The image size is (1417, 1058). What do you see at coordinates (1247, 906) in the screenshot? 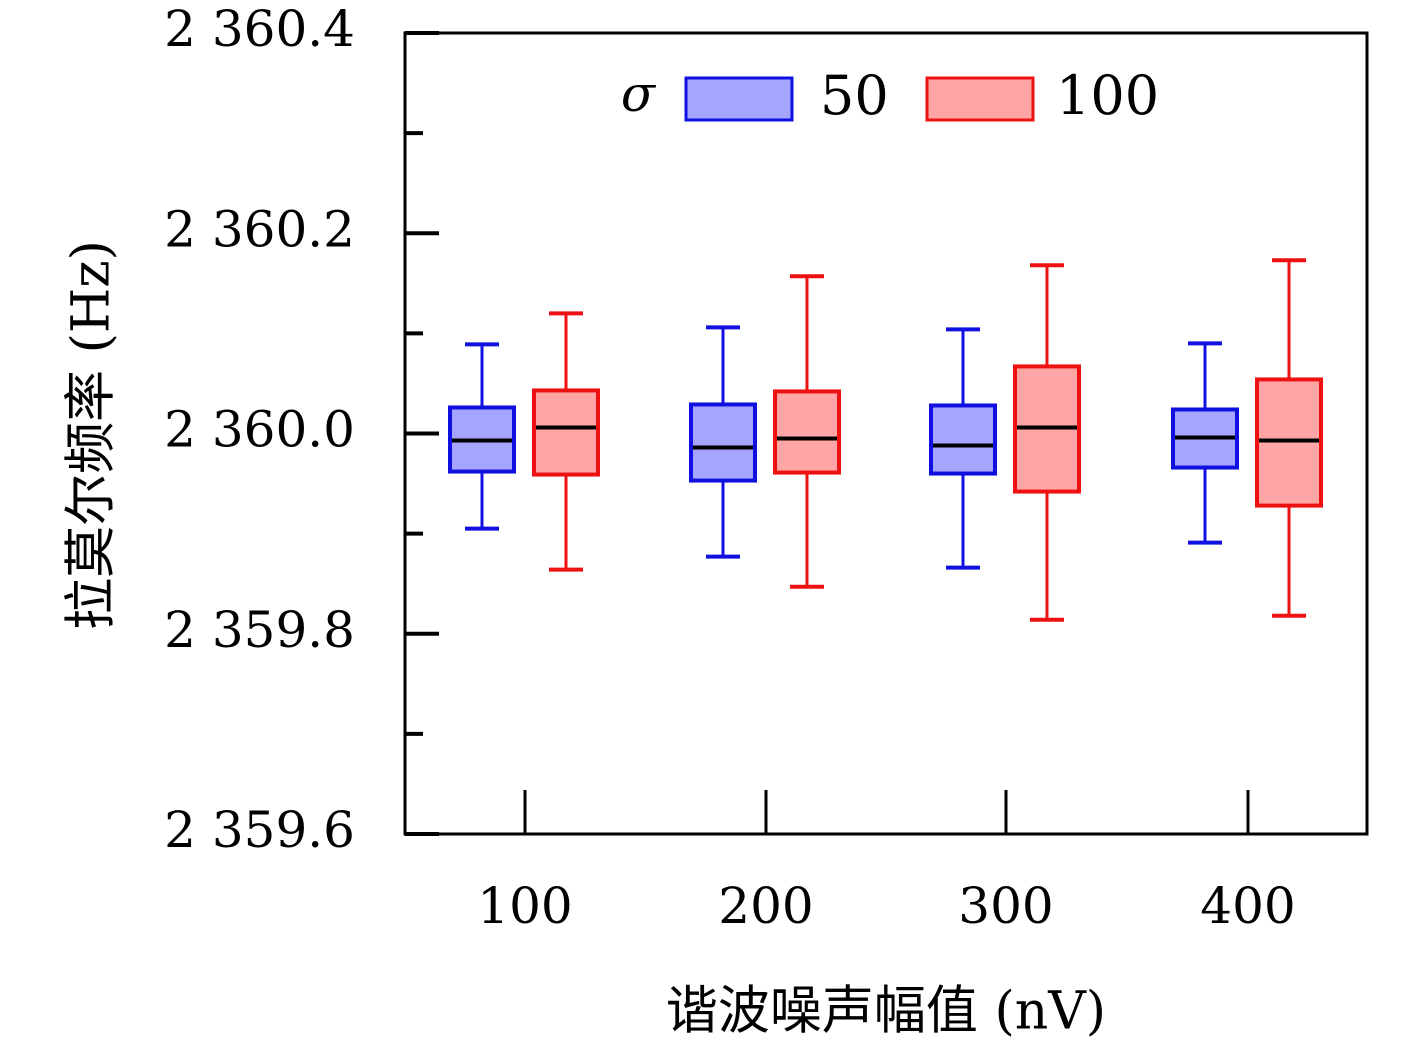
I see `x-tick-label: 400` at bounding box center [1247, 906].